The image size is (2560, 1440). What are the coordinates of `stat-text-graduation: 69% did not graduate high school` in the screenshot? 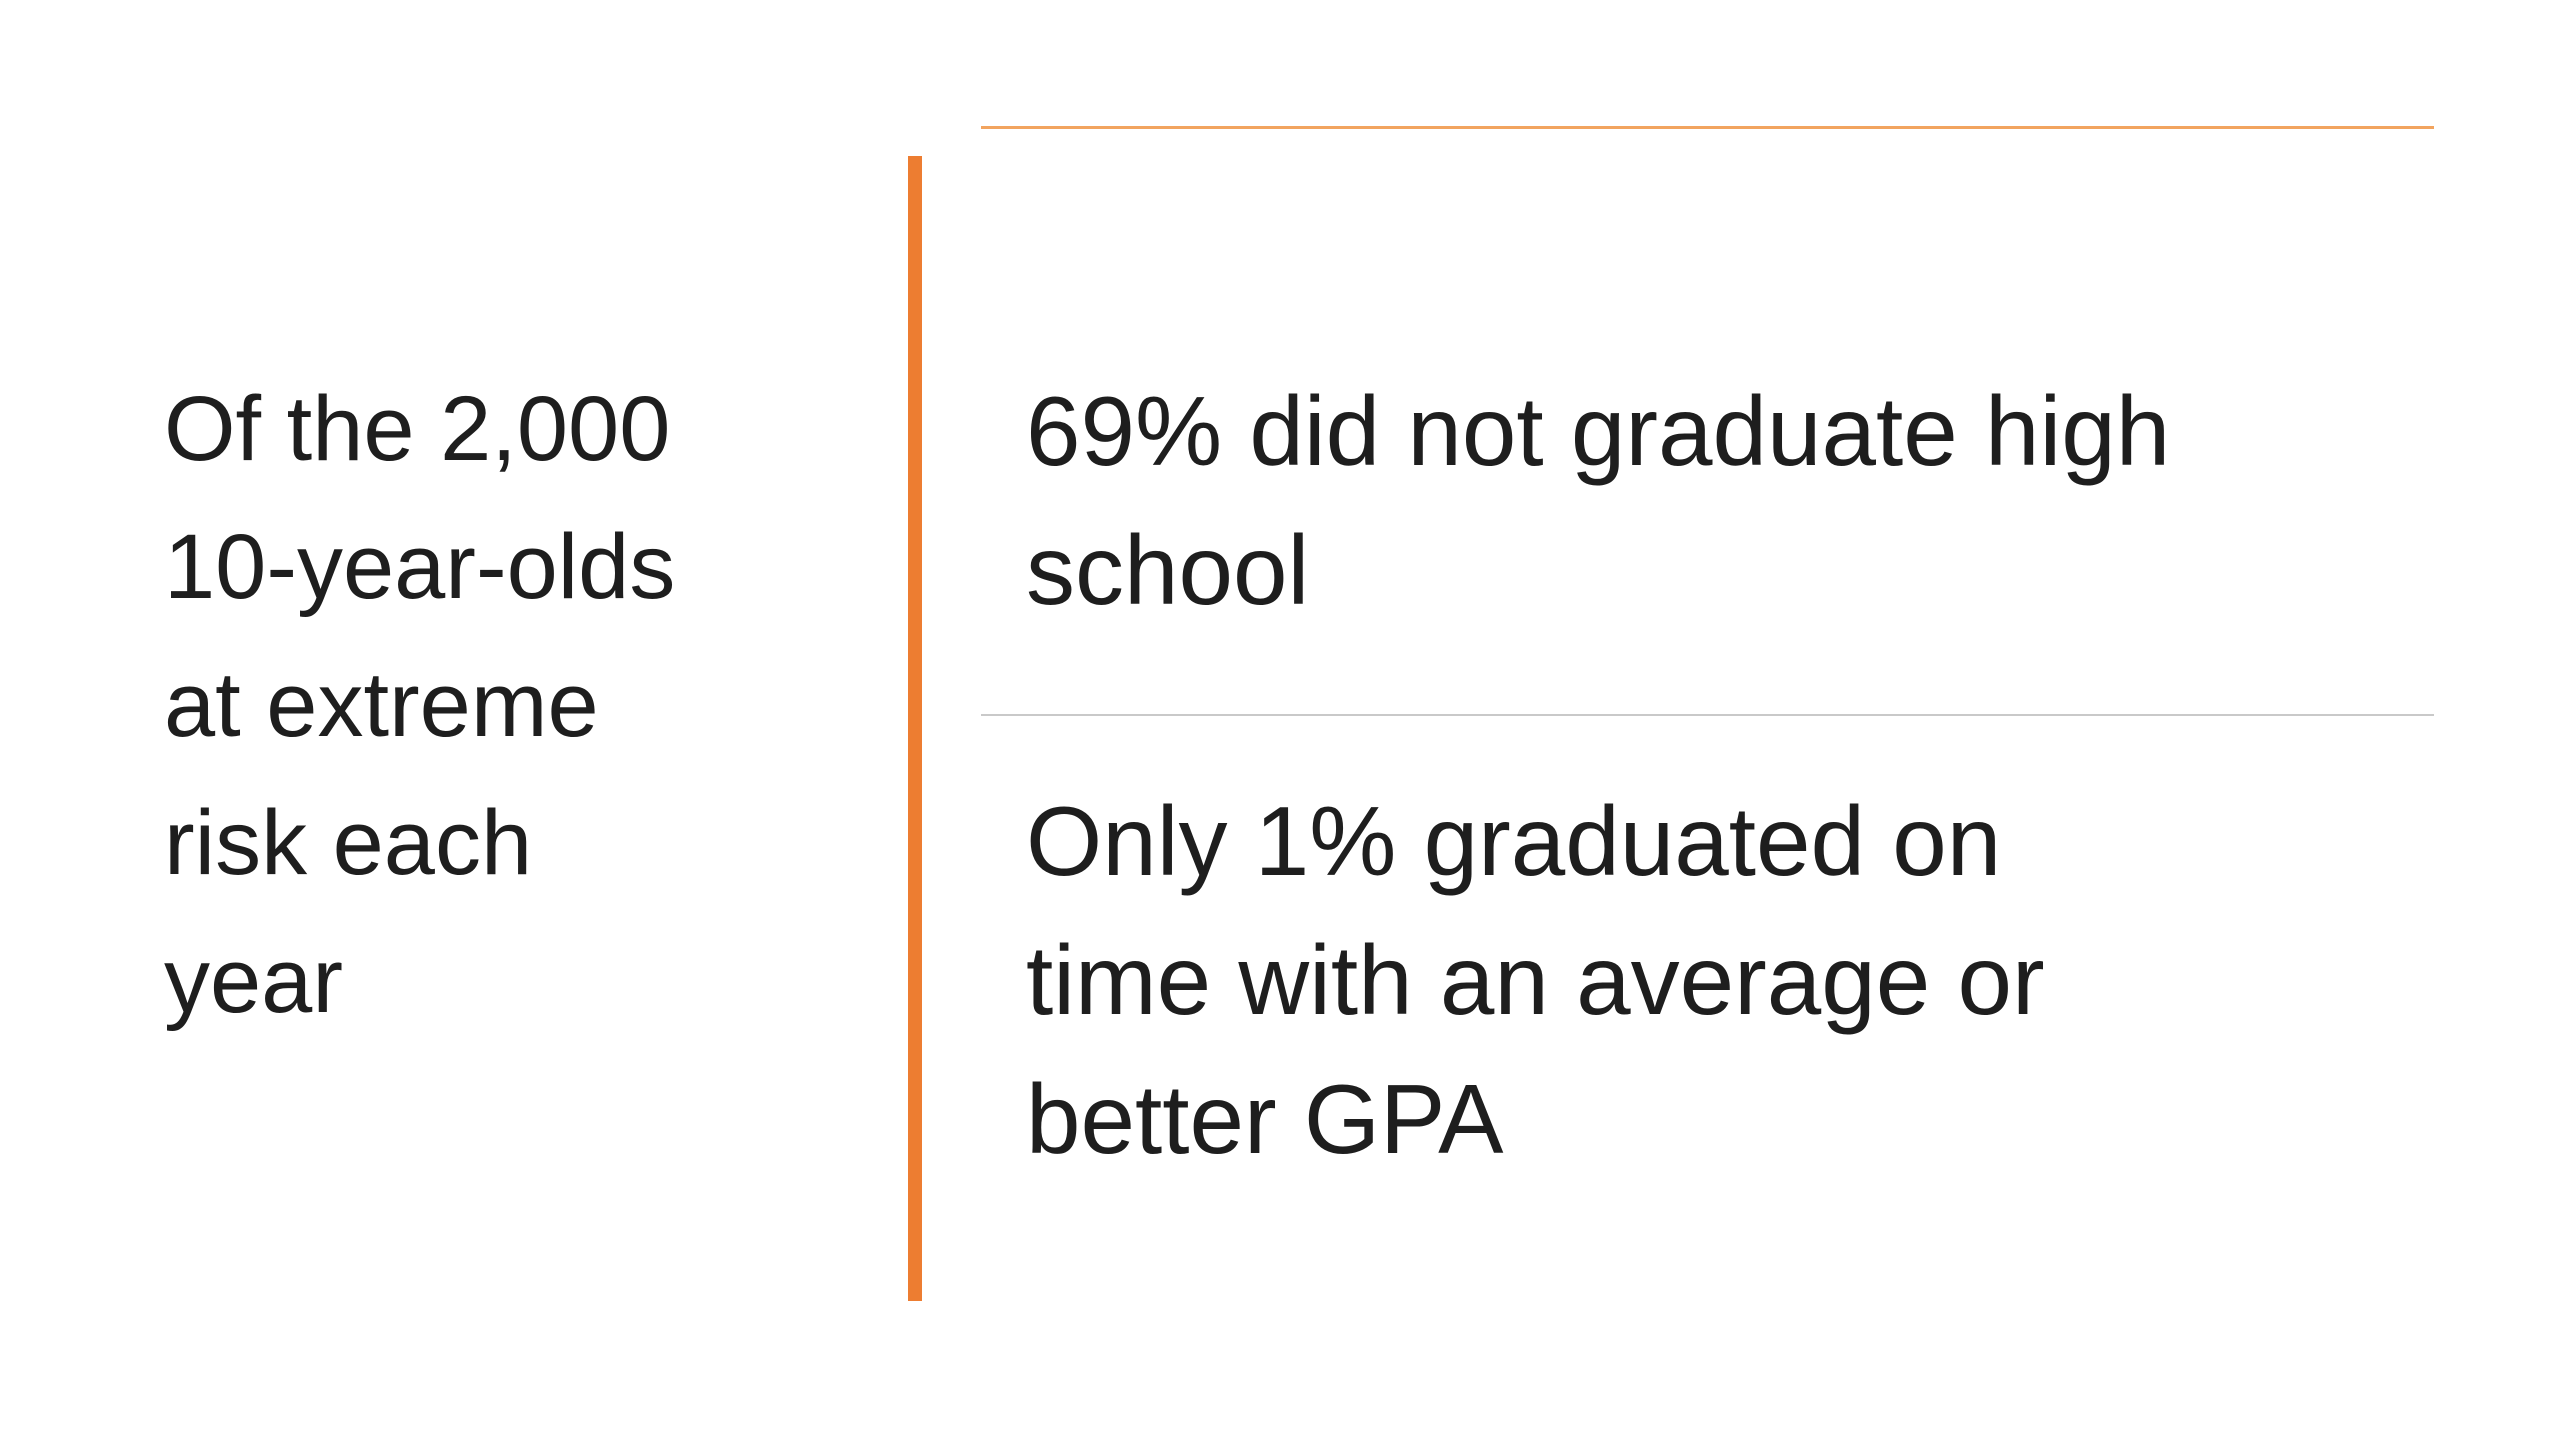 It's located at (1598, 501).